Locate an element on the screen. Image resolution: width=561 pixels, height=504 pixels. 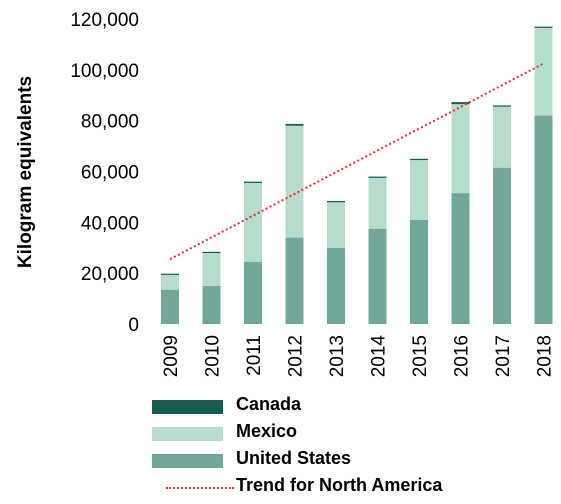
bar-mexico-2018 is located at coordinates (543, 71).